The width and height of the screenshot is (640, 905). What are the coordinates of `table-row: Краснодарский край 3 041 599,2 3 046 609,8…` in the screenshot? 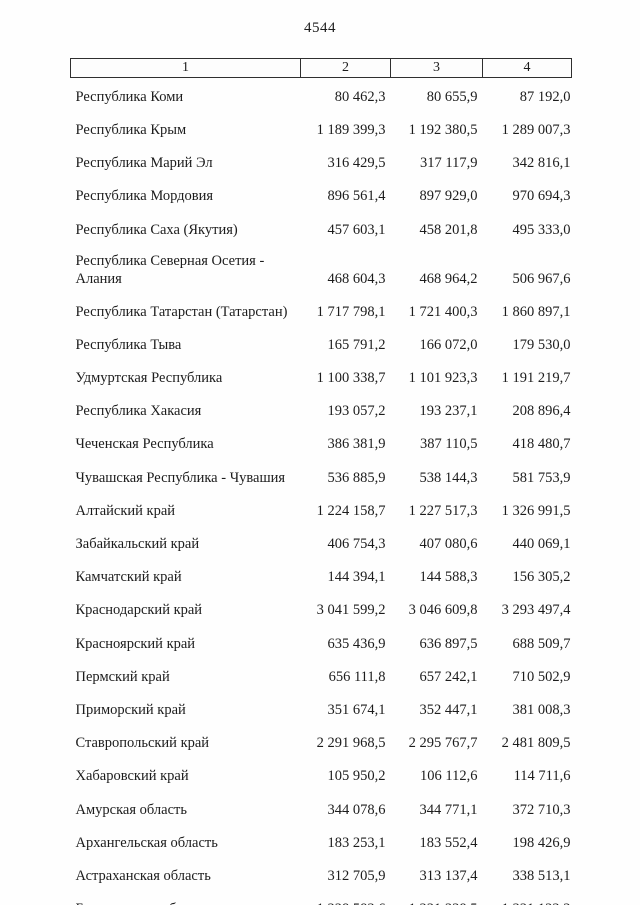 It's located at (321, 608).